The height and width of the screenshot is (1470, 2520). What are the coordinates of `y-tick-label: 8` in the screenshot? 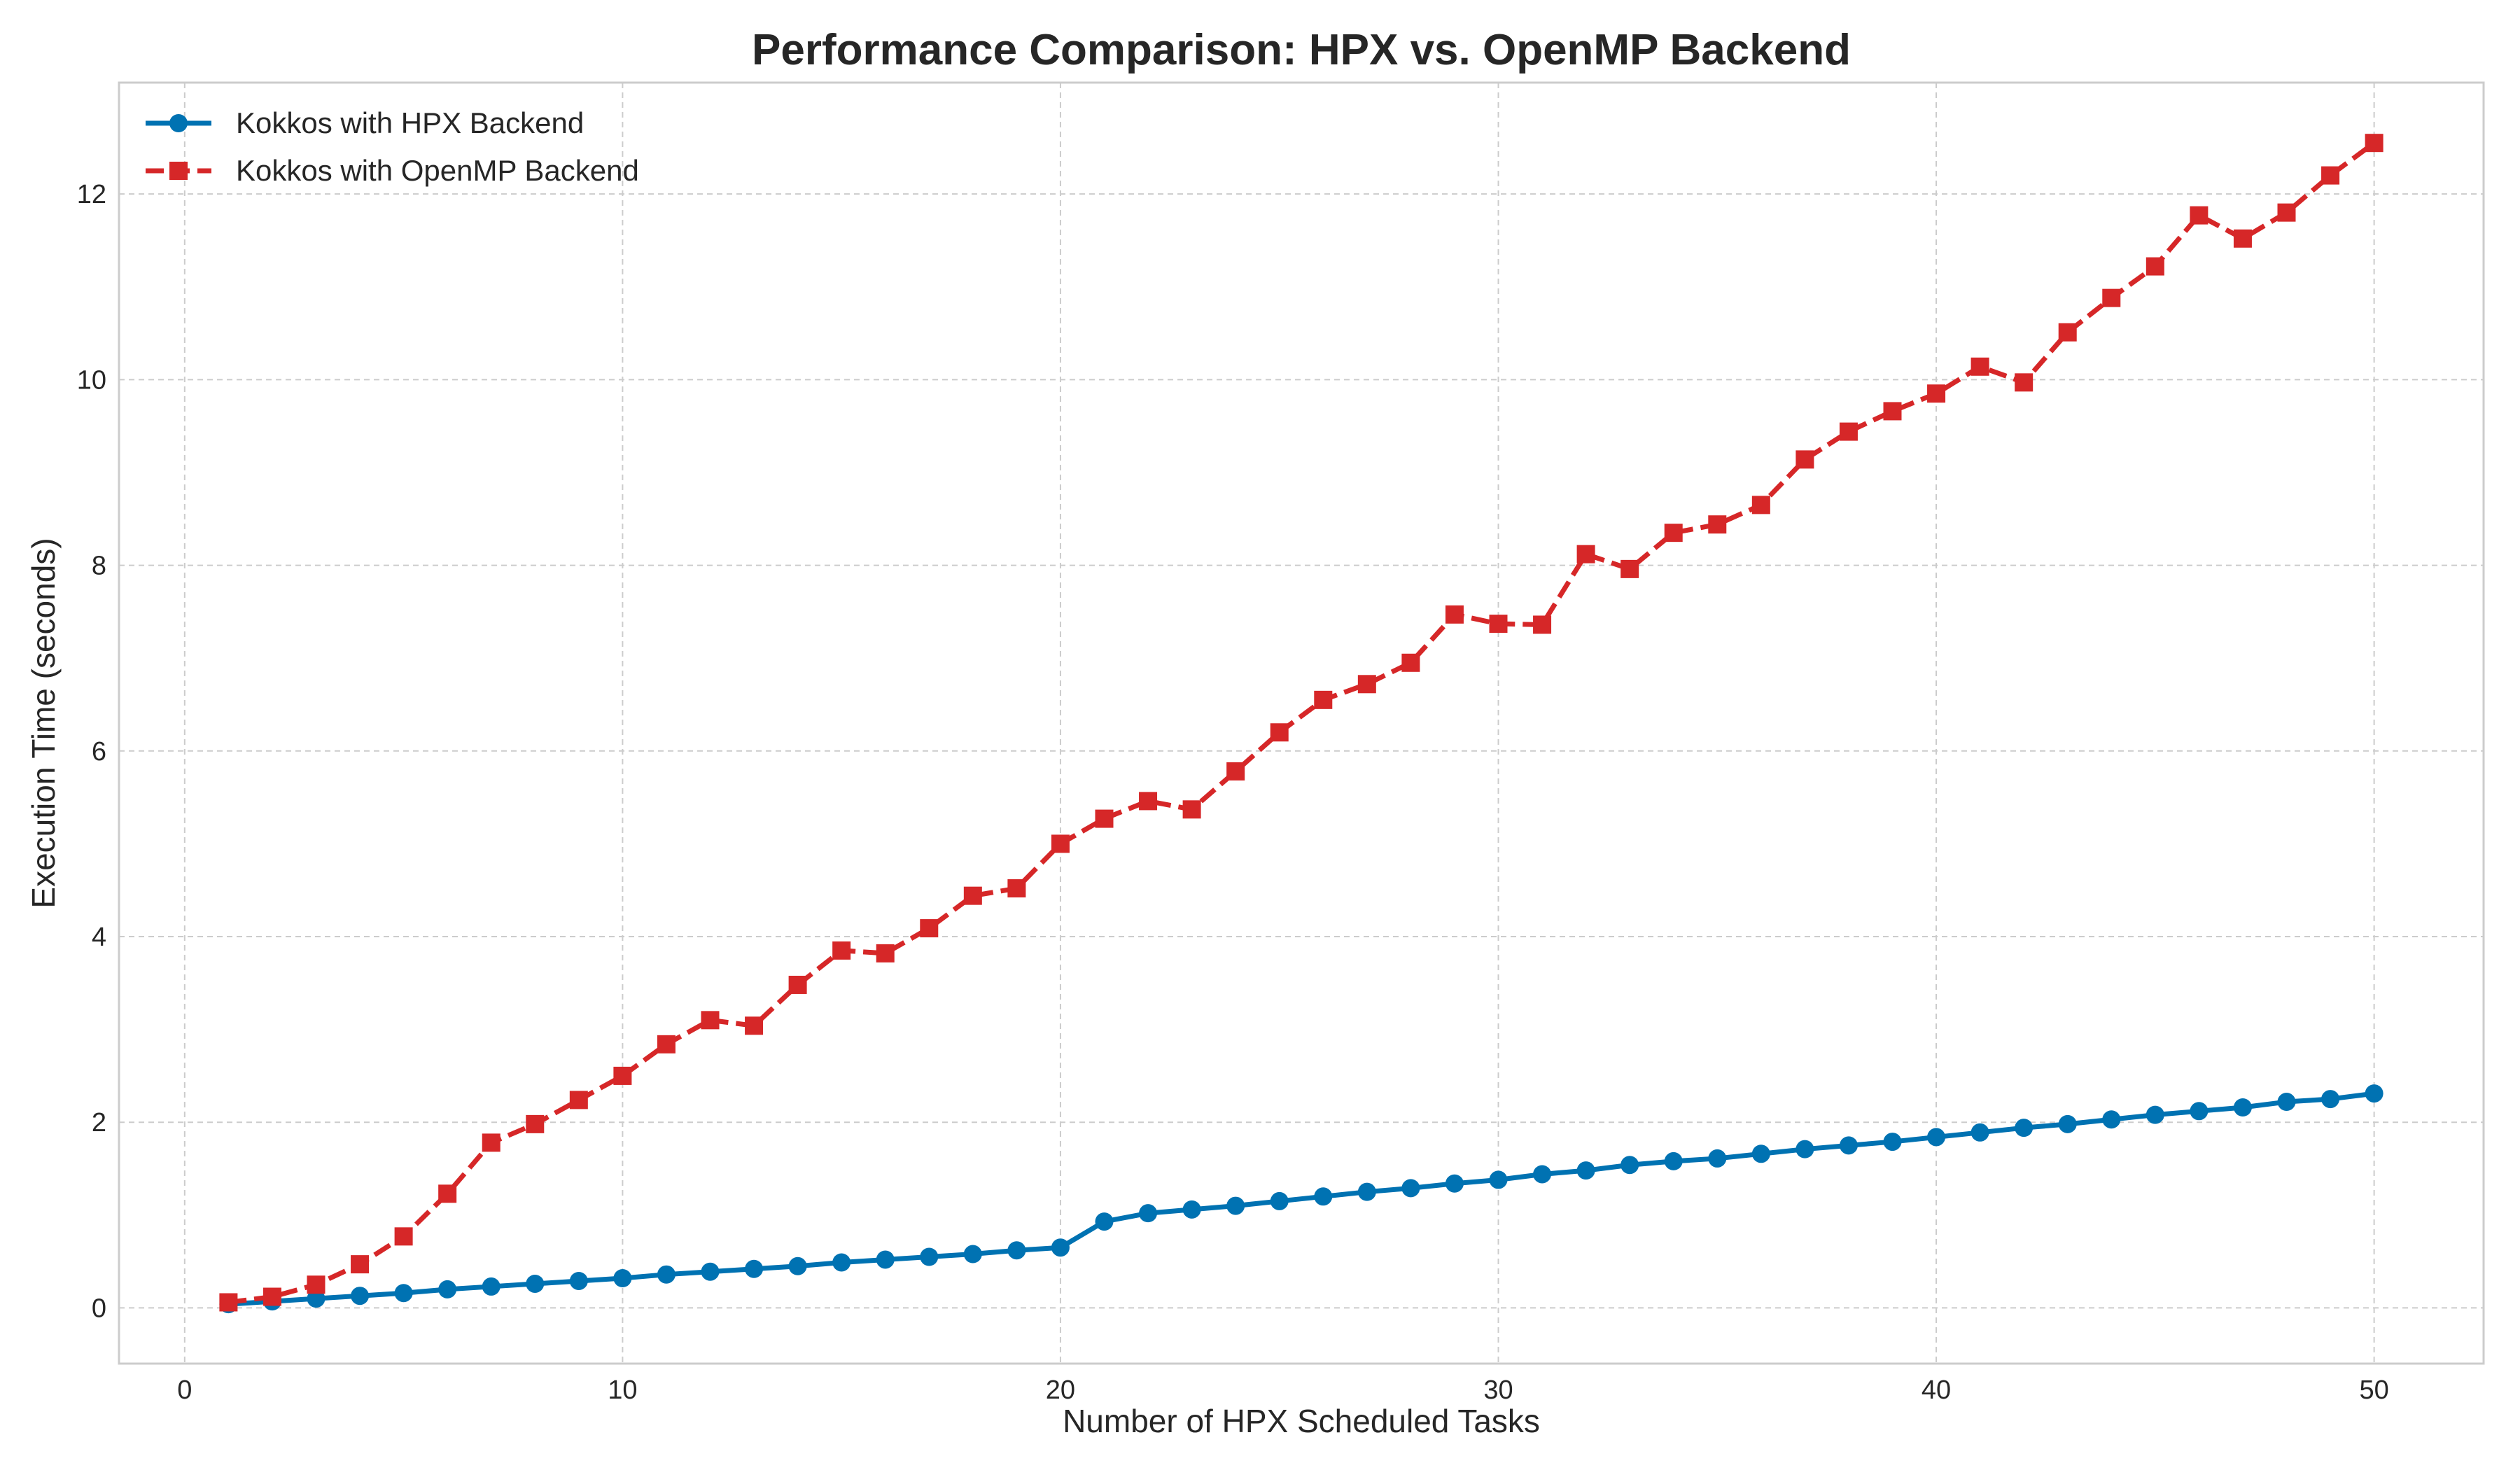 It's located at (99, 566).